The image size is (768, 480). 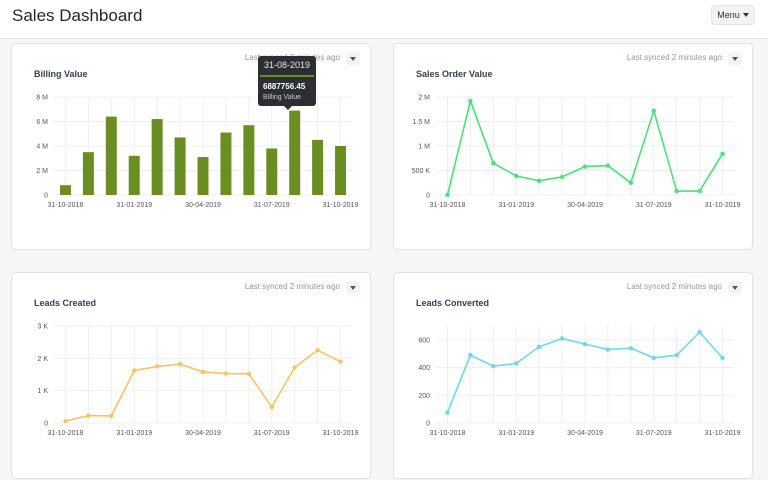 I want to click on menu-button: Menu, so click(x=733, y=15).